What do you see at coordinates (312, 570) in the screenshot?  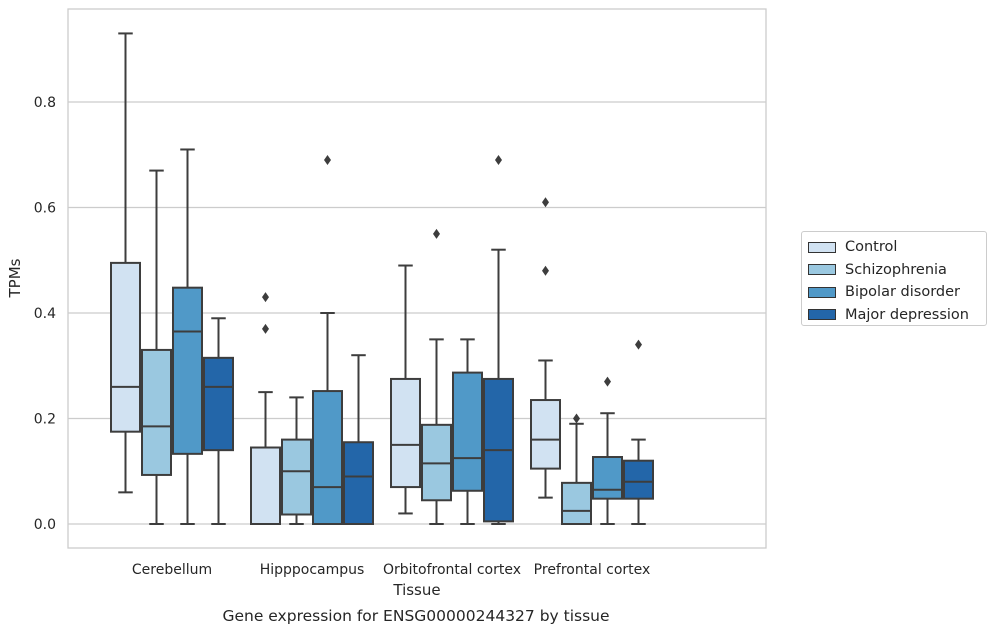 I see `x-tick-label: Hipppocampus` at bounding box center [312, 570].